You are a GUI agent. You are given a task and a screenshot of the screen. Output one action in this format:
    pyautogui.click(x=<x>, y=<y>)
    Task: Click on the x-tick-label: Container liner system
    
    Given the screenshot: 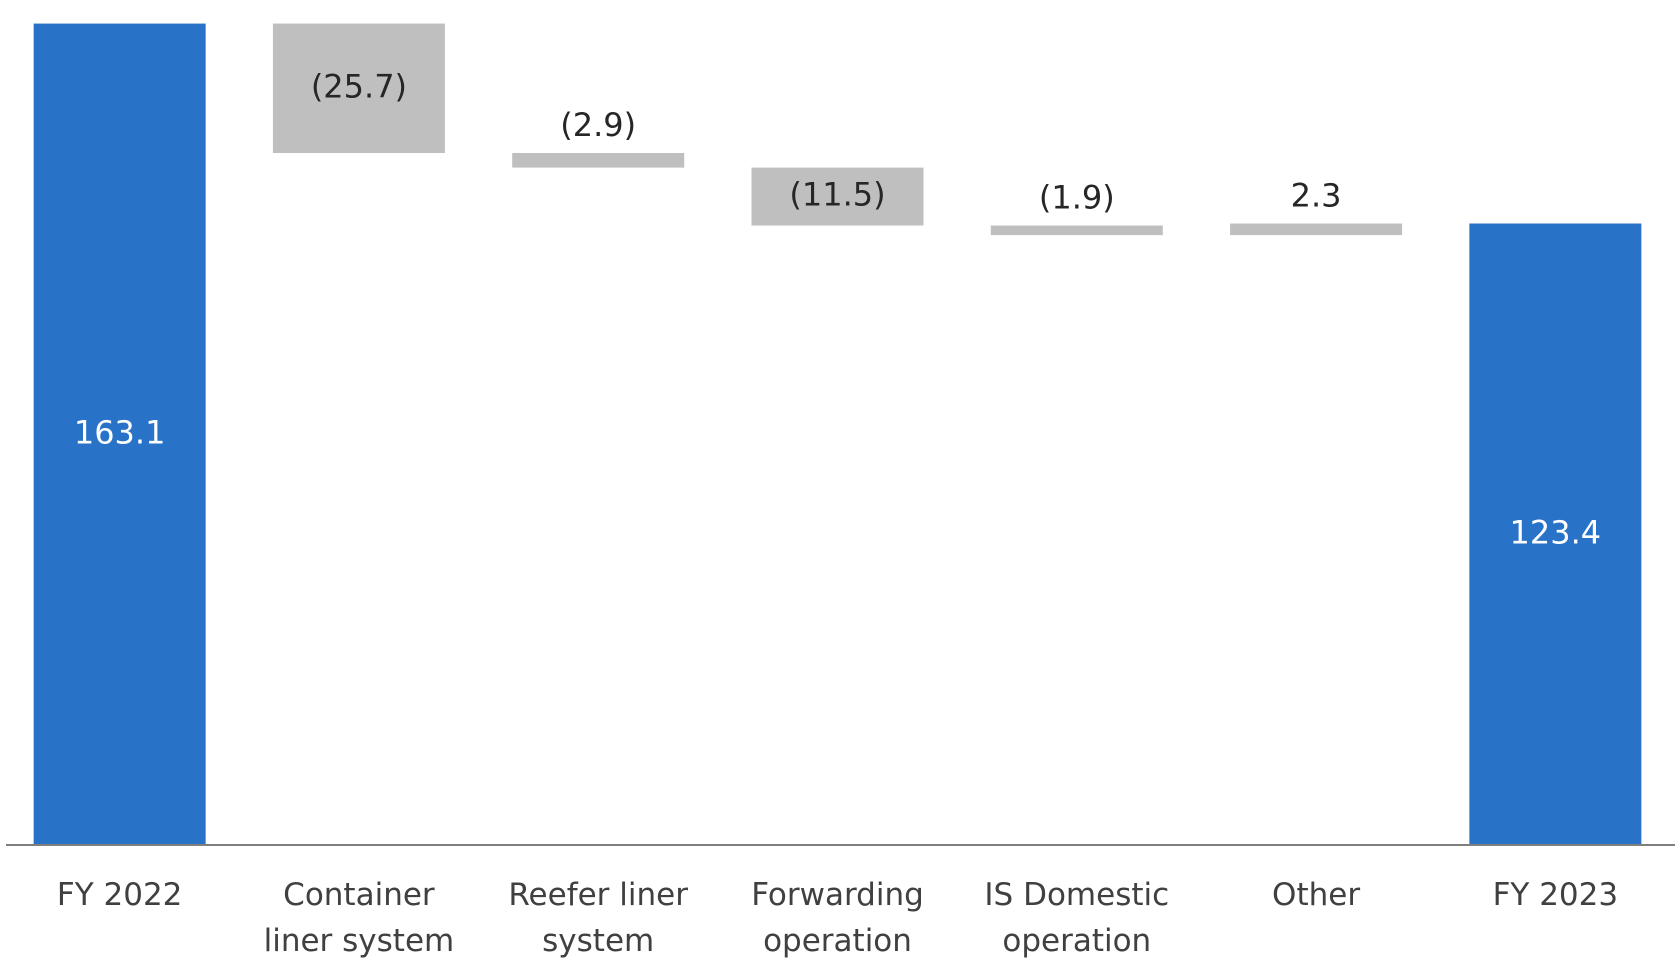 What is the action you would take?
    pyautogui.click(x=359, y=918)
    